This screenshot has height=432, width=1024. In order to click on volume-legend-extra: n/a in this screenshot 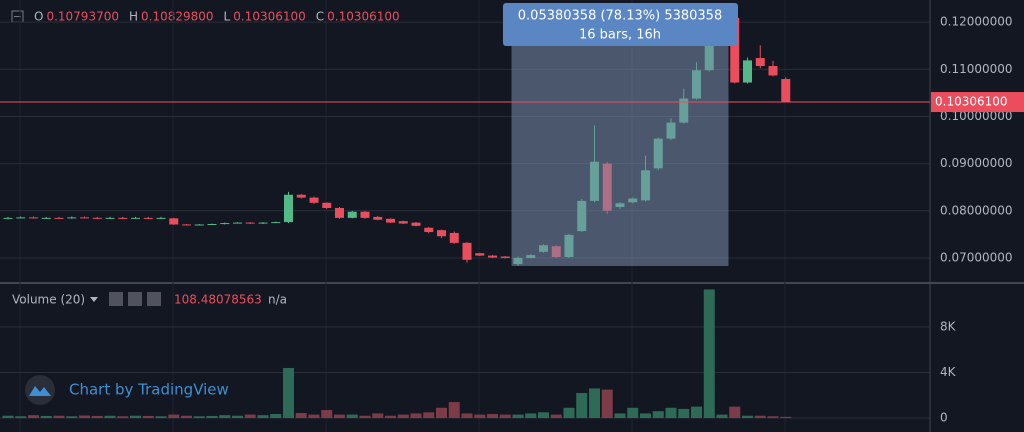, I will do `click(277, 300)`.